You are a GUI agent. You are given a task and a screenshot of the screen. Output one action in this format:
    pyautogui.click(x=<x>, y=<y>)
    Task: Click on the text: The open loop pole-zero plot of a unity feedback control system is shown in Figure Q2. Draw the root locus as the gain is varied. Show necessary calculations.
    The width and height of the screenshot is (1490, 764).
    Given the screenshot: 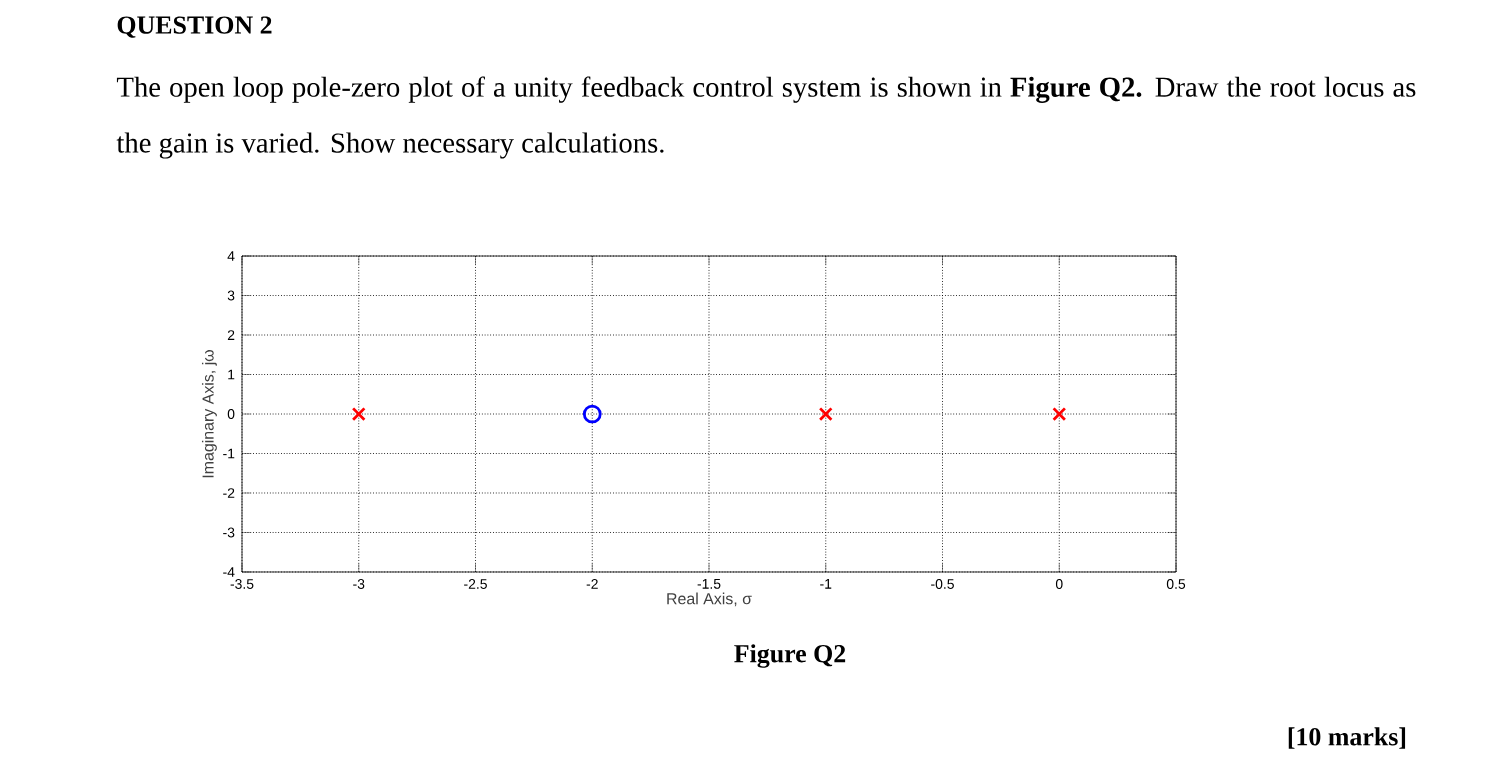 What is the action you would take?
    pyautogui.click(x=766, y=117)
    